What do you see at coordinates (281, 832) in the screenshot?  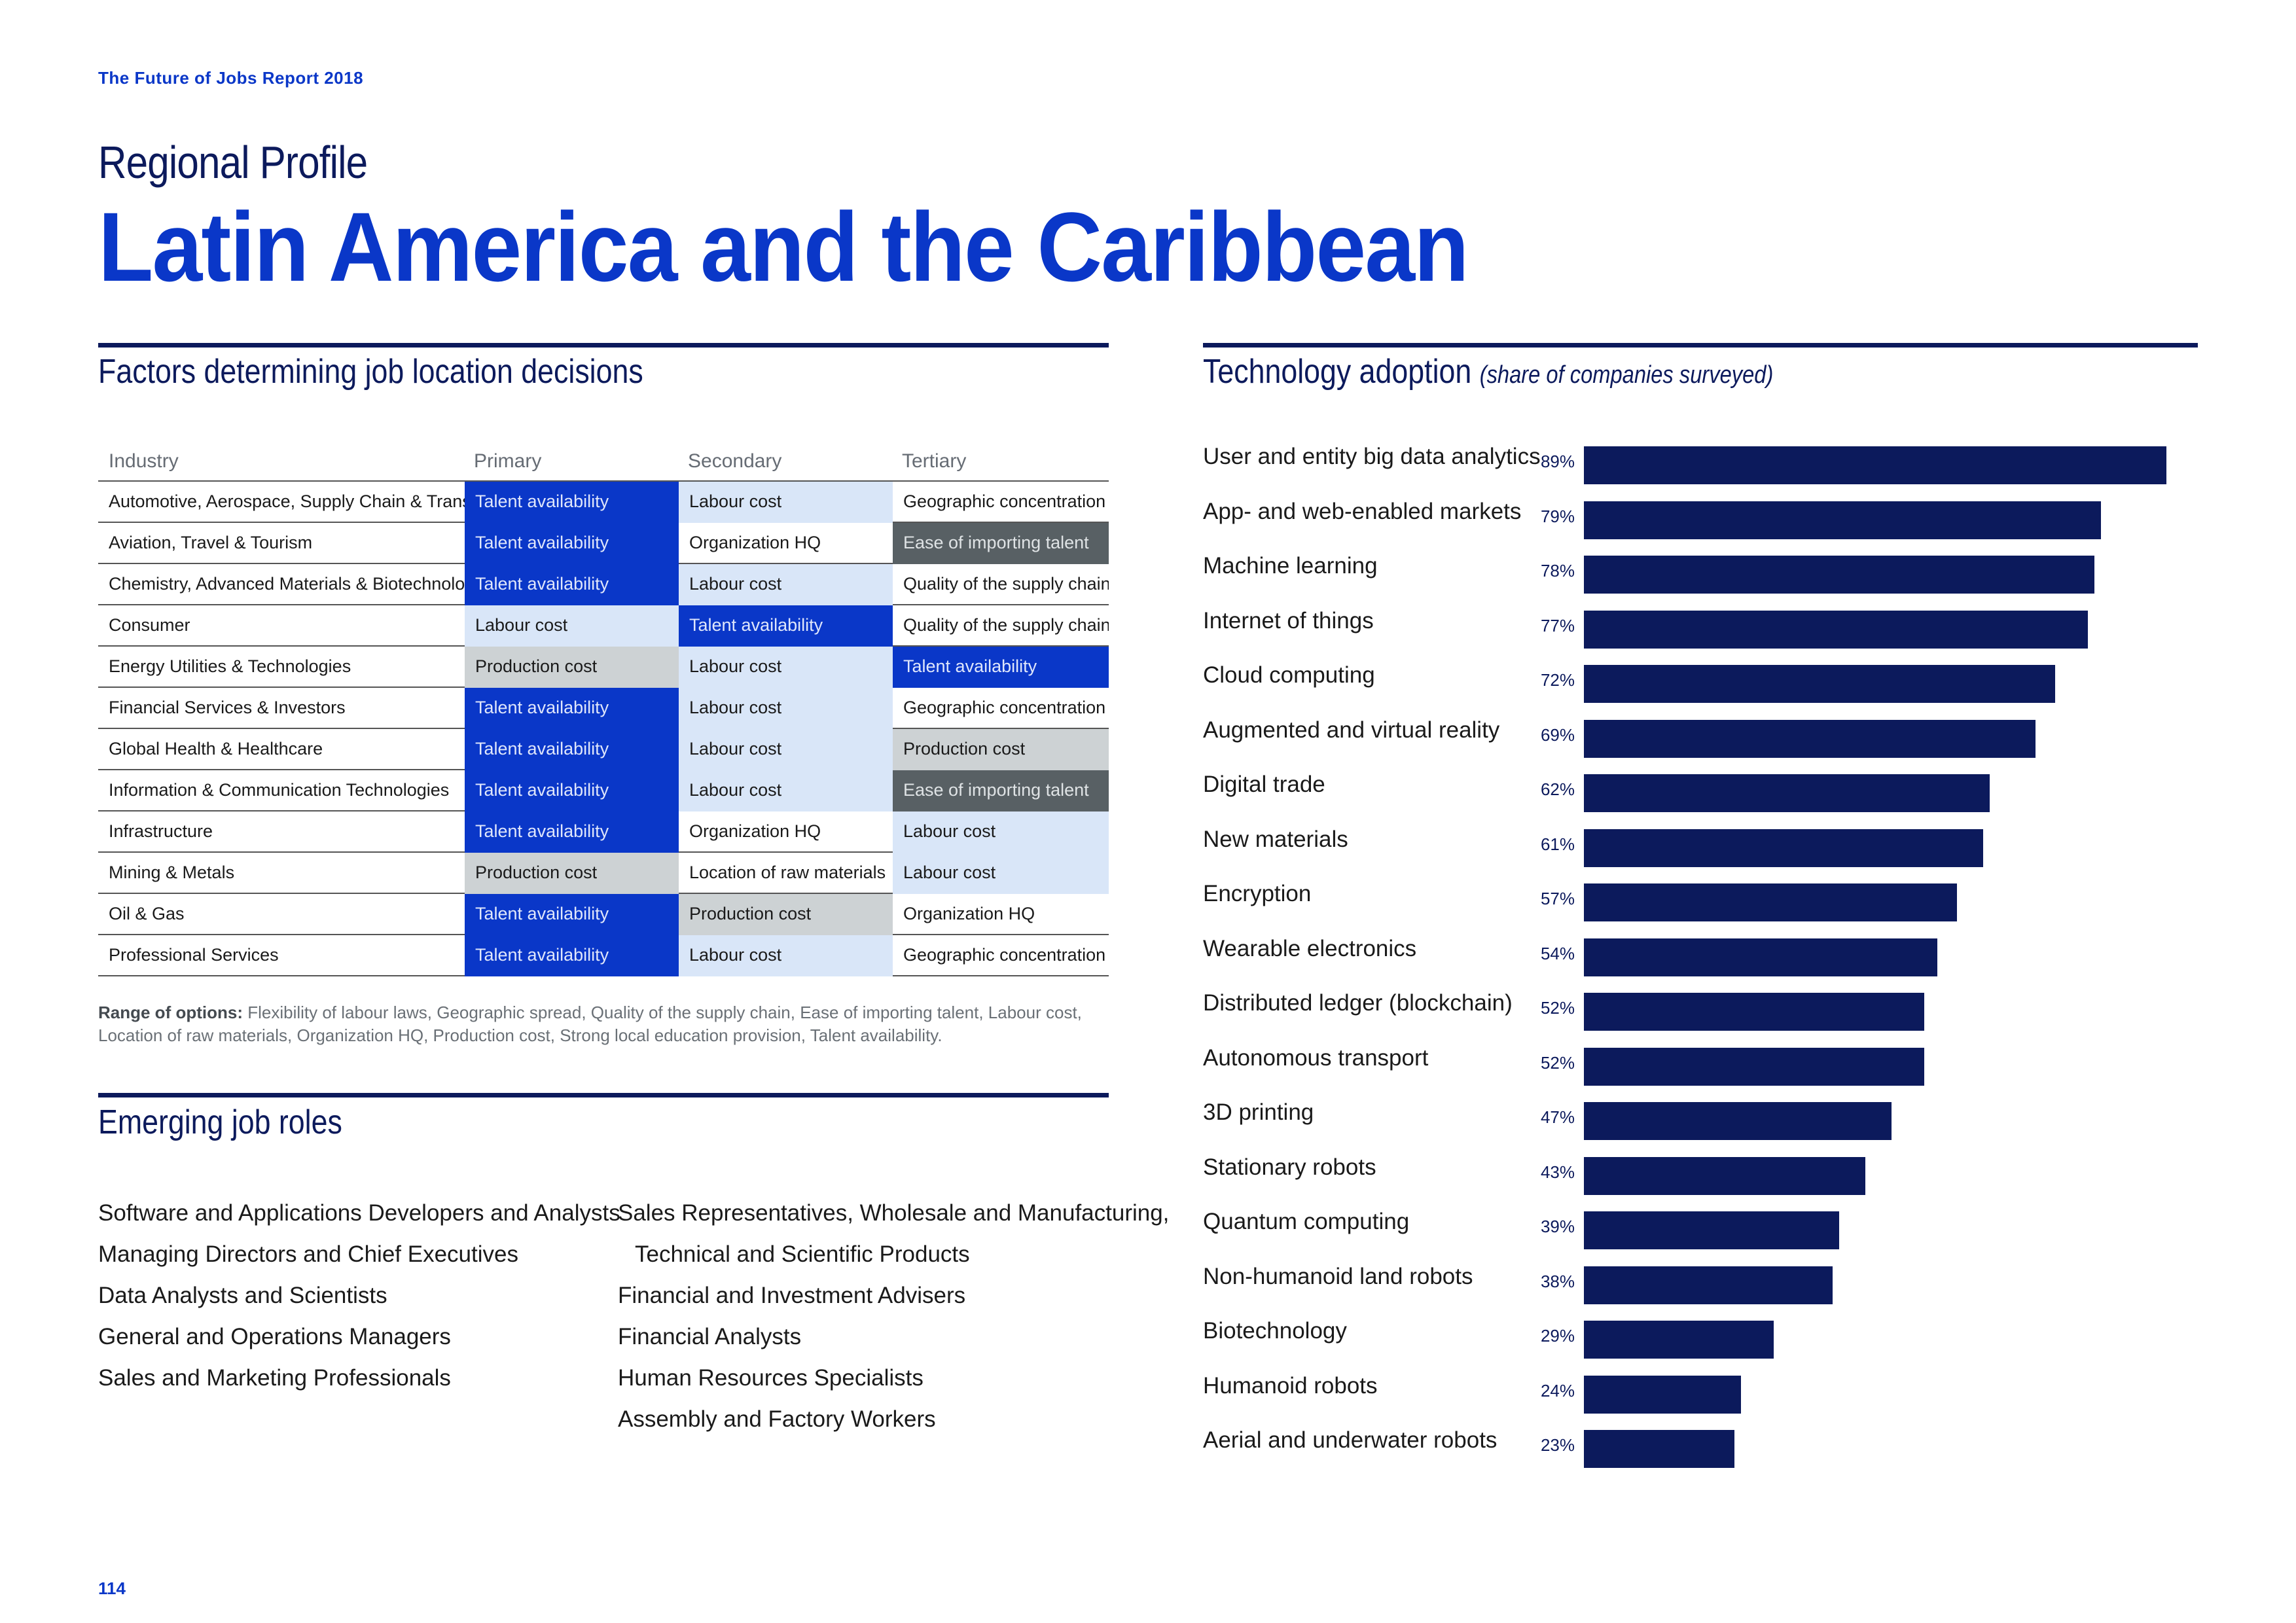 I see `cell-industry: Infrastructure` at bounding box center [281, 832].